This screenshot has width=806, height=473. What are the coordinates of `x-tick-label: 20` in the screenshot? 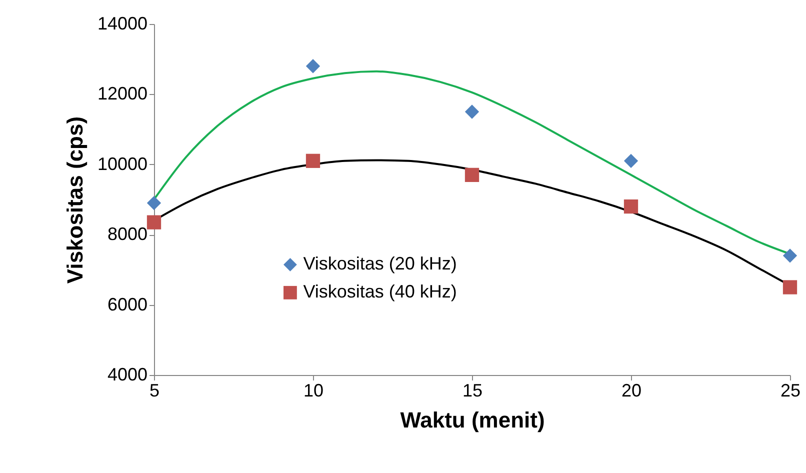 It's located at (631, 390).